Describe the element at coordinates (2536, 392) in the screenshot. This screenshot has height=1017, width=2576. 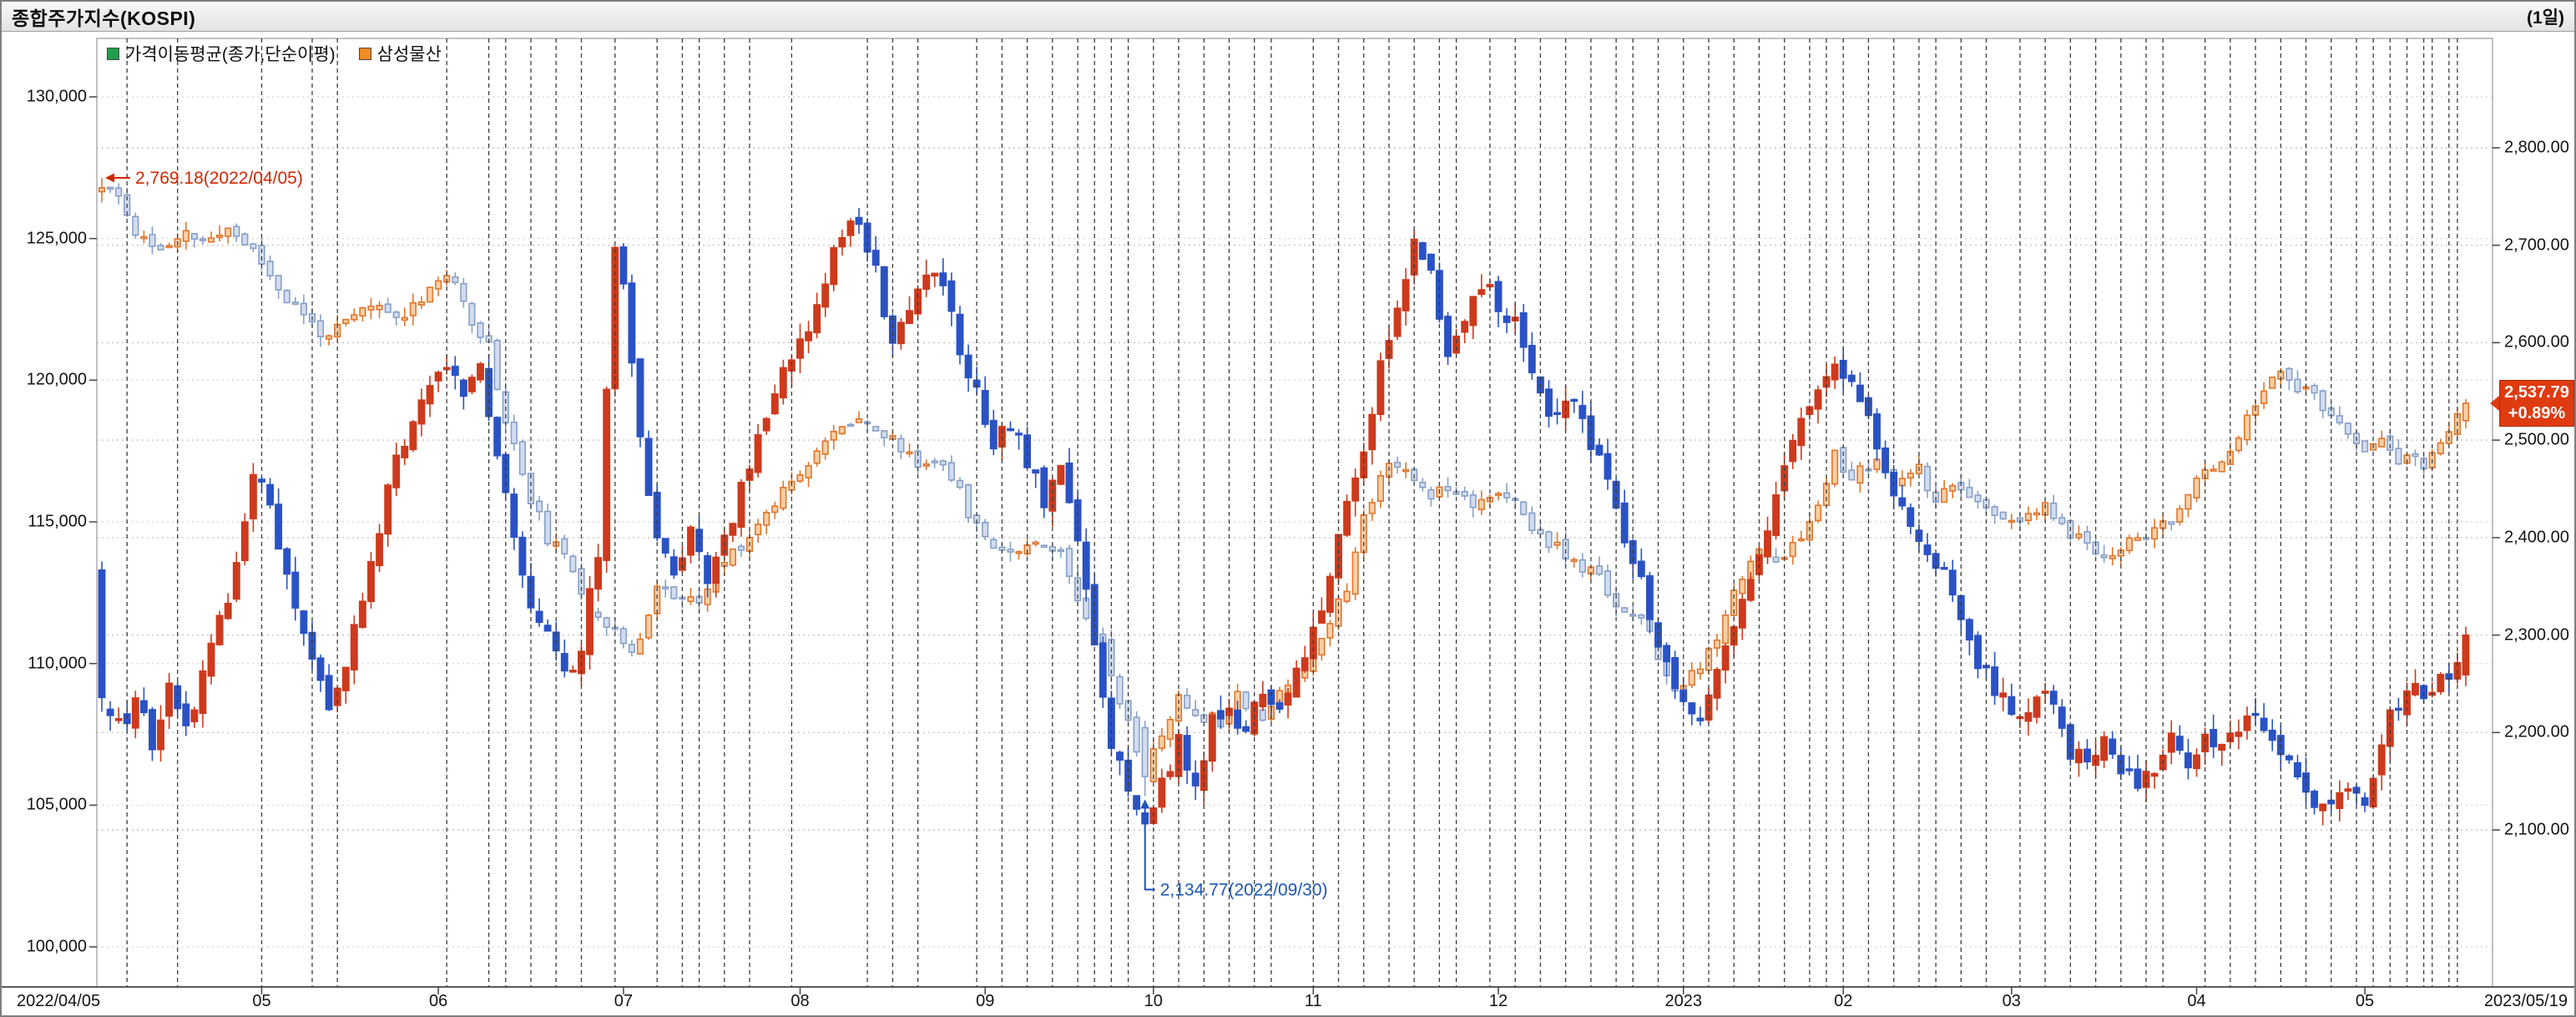
I see `badge-price: 2,537.79` at that location.